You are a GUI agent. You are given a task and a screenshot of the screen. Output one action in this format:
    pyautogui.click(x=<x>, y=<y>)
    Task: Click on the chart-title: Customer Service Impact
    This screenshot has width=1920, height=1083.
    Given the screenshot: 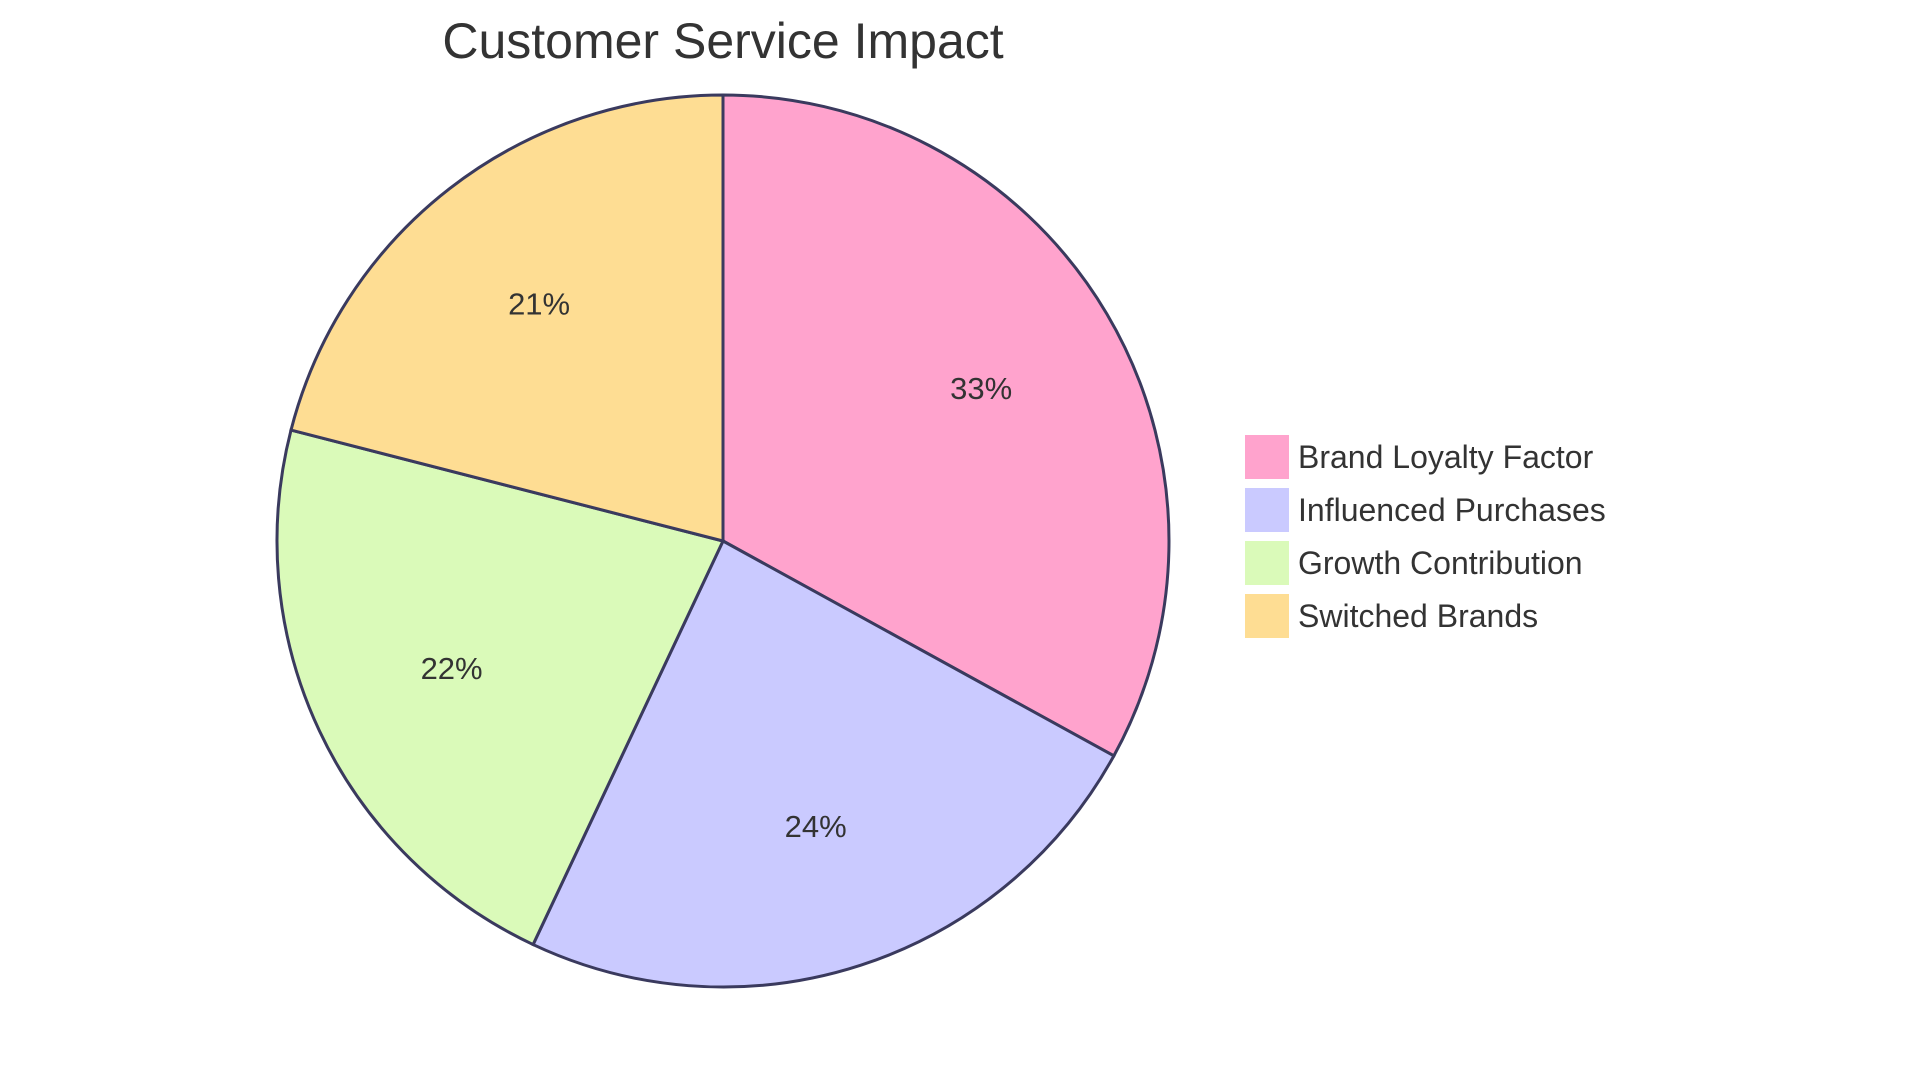 What is the action you would take?
    pyautogui.click(x=722, y=41)
    